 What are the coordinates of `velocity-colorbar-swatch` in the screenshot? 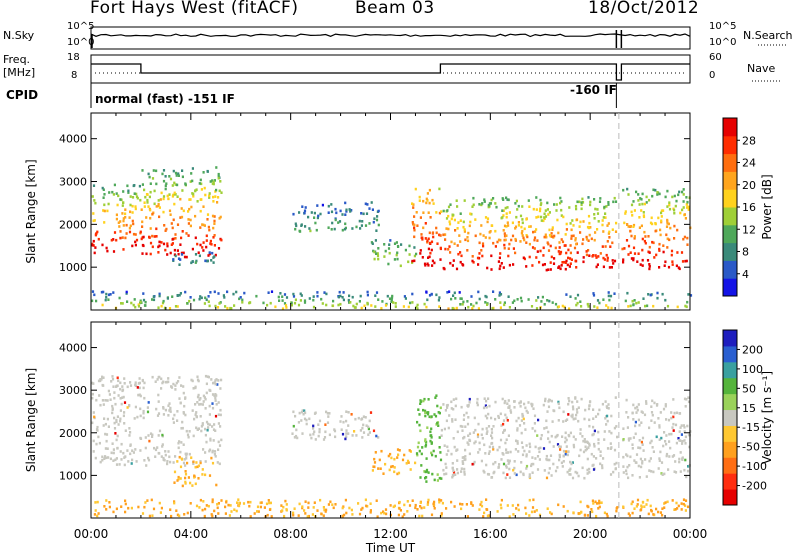 It's located at (730, 402).